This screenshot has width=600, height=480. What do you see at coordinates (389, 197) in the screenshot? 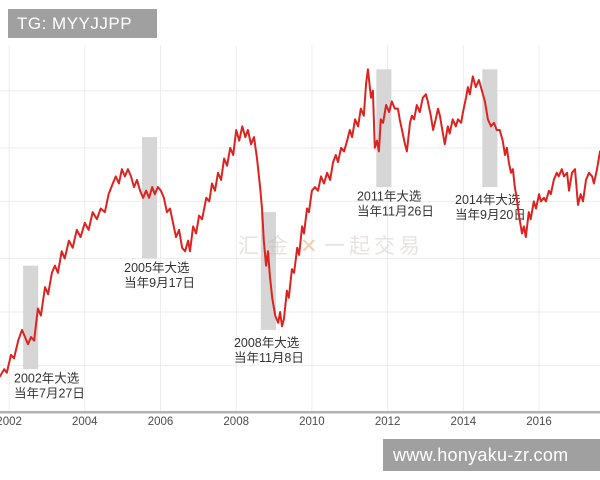
I see `election-annotation-title: 2011年大选` at bounding box center [389, 197].